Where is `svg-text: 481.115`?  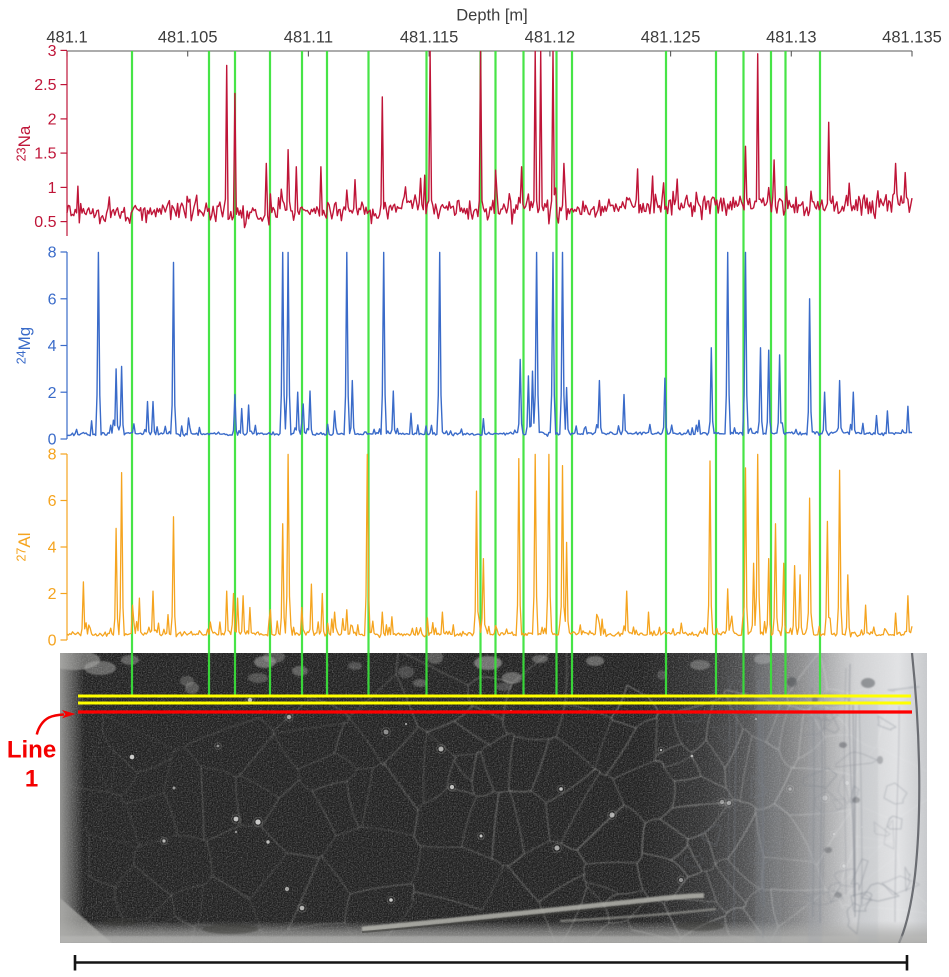 svg-text: 481.115 is located at coordinates (429, 37).